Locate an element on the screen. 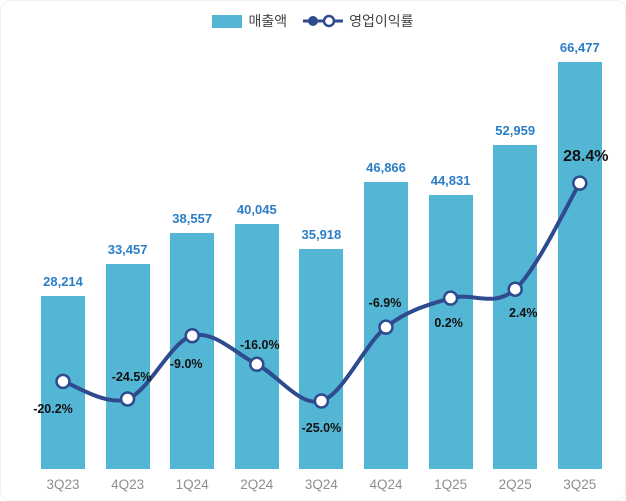  margin-value-label: -24.5% is located at coordinates (131, 376).